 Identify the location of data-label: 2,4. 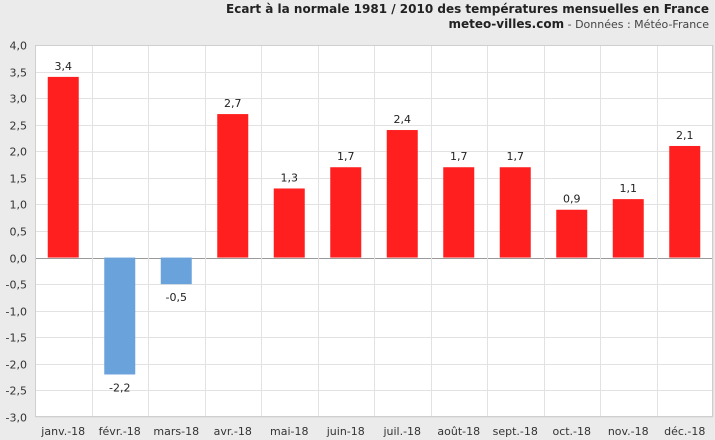
(403, 119).